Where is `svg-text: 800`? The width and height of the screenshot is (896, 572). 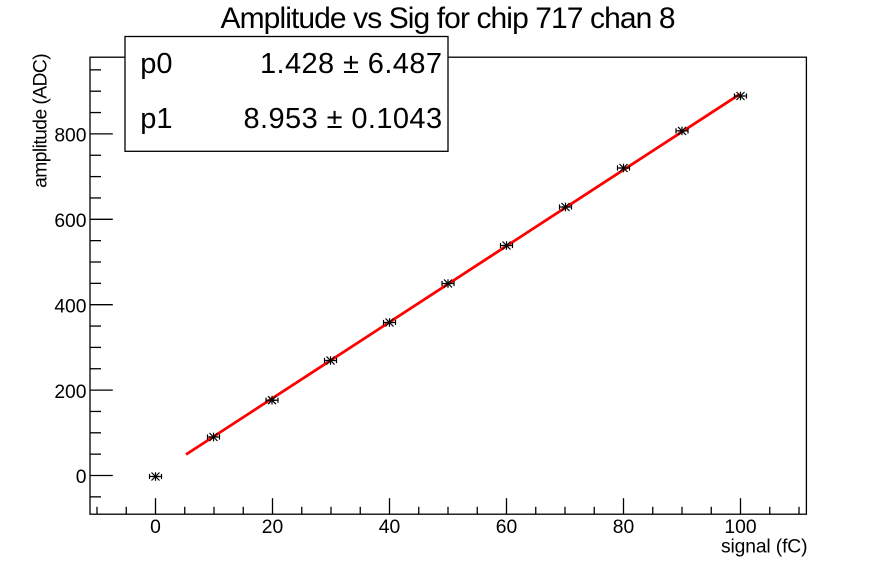
svg-text: 800 is located at coordinates (70, 136).